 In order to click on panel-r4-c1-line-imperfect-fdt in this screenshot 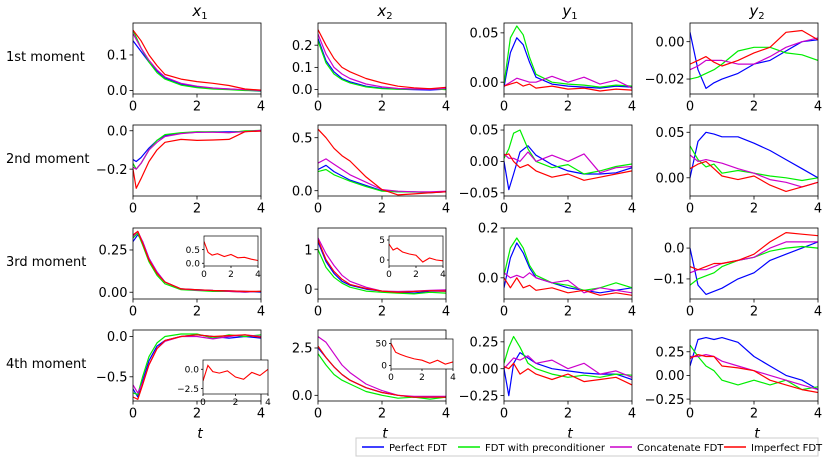, I will do `click(197, 367)`.